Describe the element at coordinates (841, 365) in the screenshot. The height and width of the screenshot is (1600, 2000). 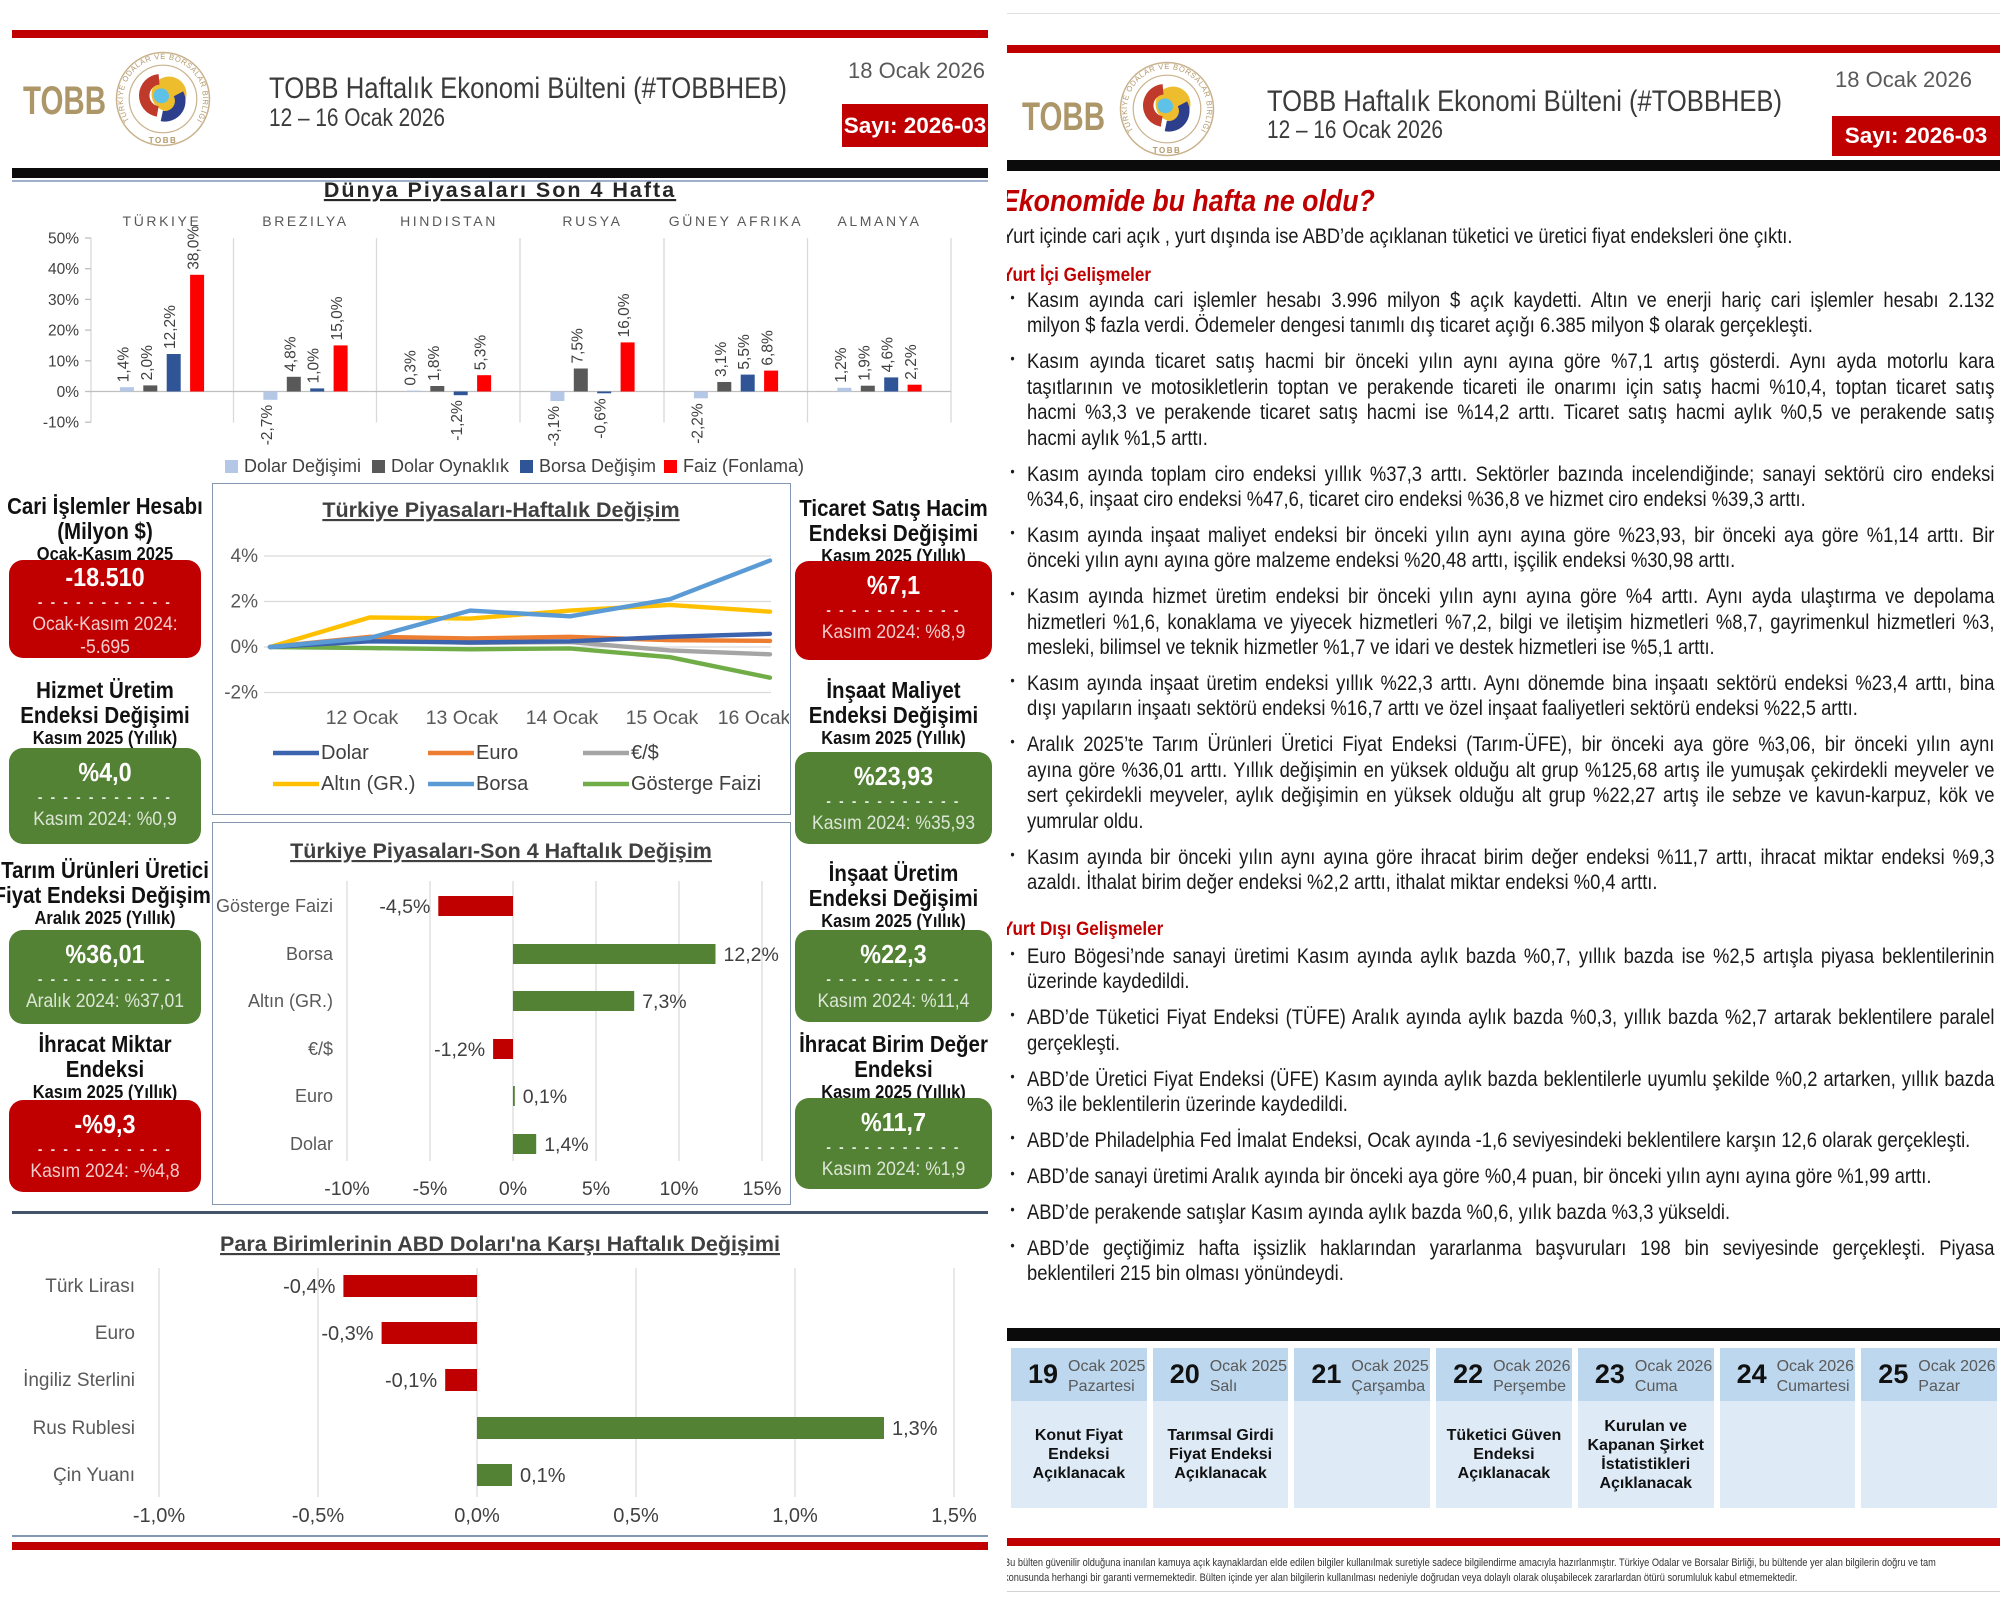
I see `svg-text: 1,2%` at that location.